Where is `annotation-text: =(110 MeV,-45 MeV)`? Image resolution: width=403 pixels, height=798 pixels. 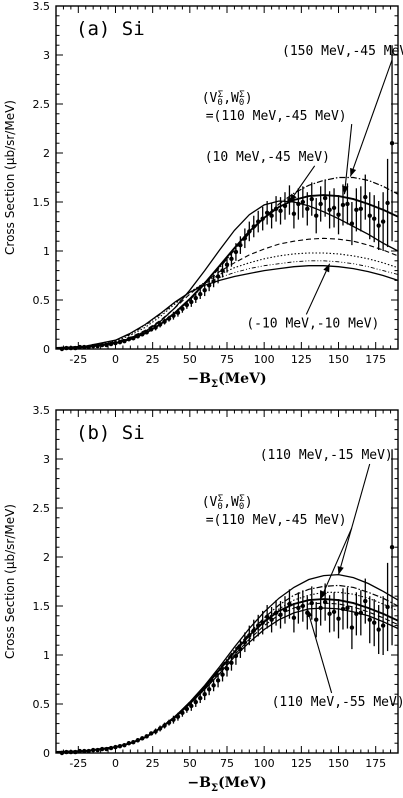
annotation-text: =(110 MeV,-45 MeV) is located at coordinates (276, 116).